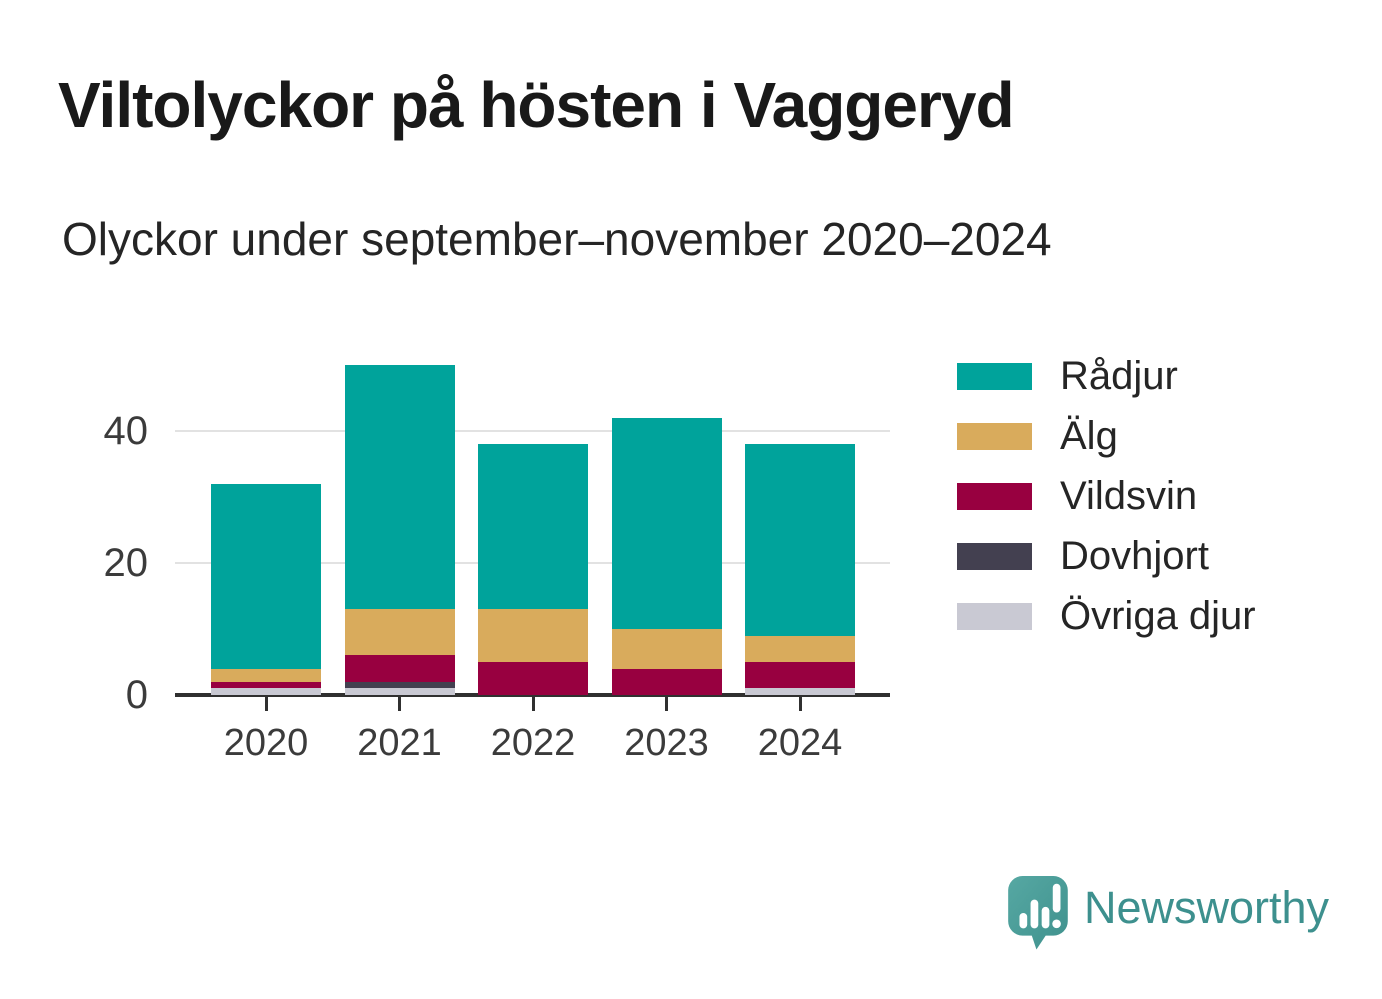 The height and width of the screenshot is (999, 1382). I want to click on bar-2022, so click(533, 517).